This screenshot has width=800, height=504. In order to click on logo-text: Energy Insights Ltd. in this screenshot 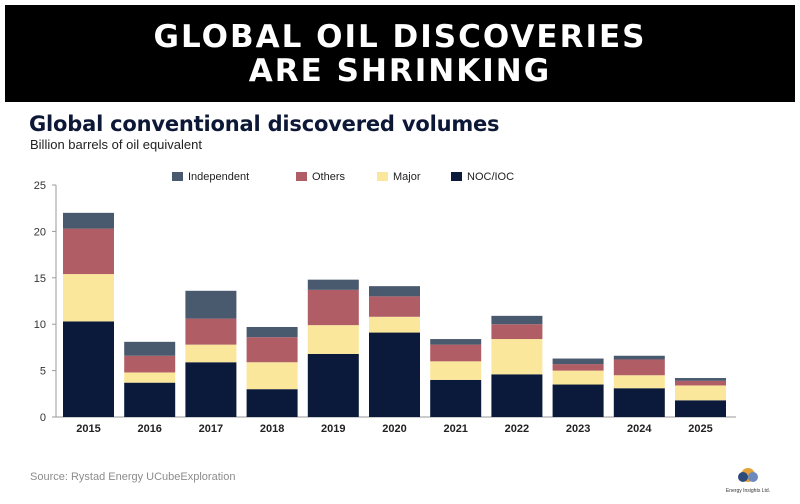, I will do `click(748, 491)`.